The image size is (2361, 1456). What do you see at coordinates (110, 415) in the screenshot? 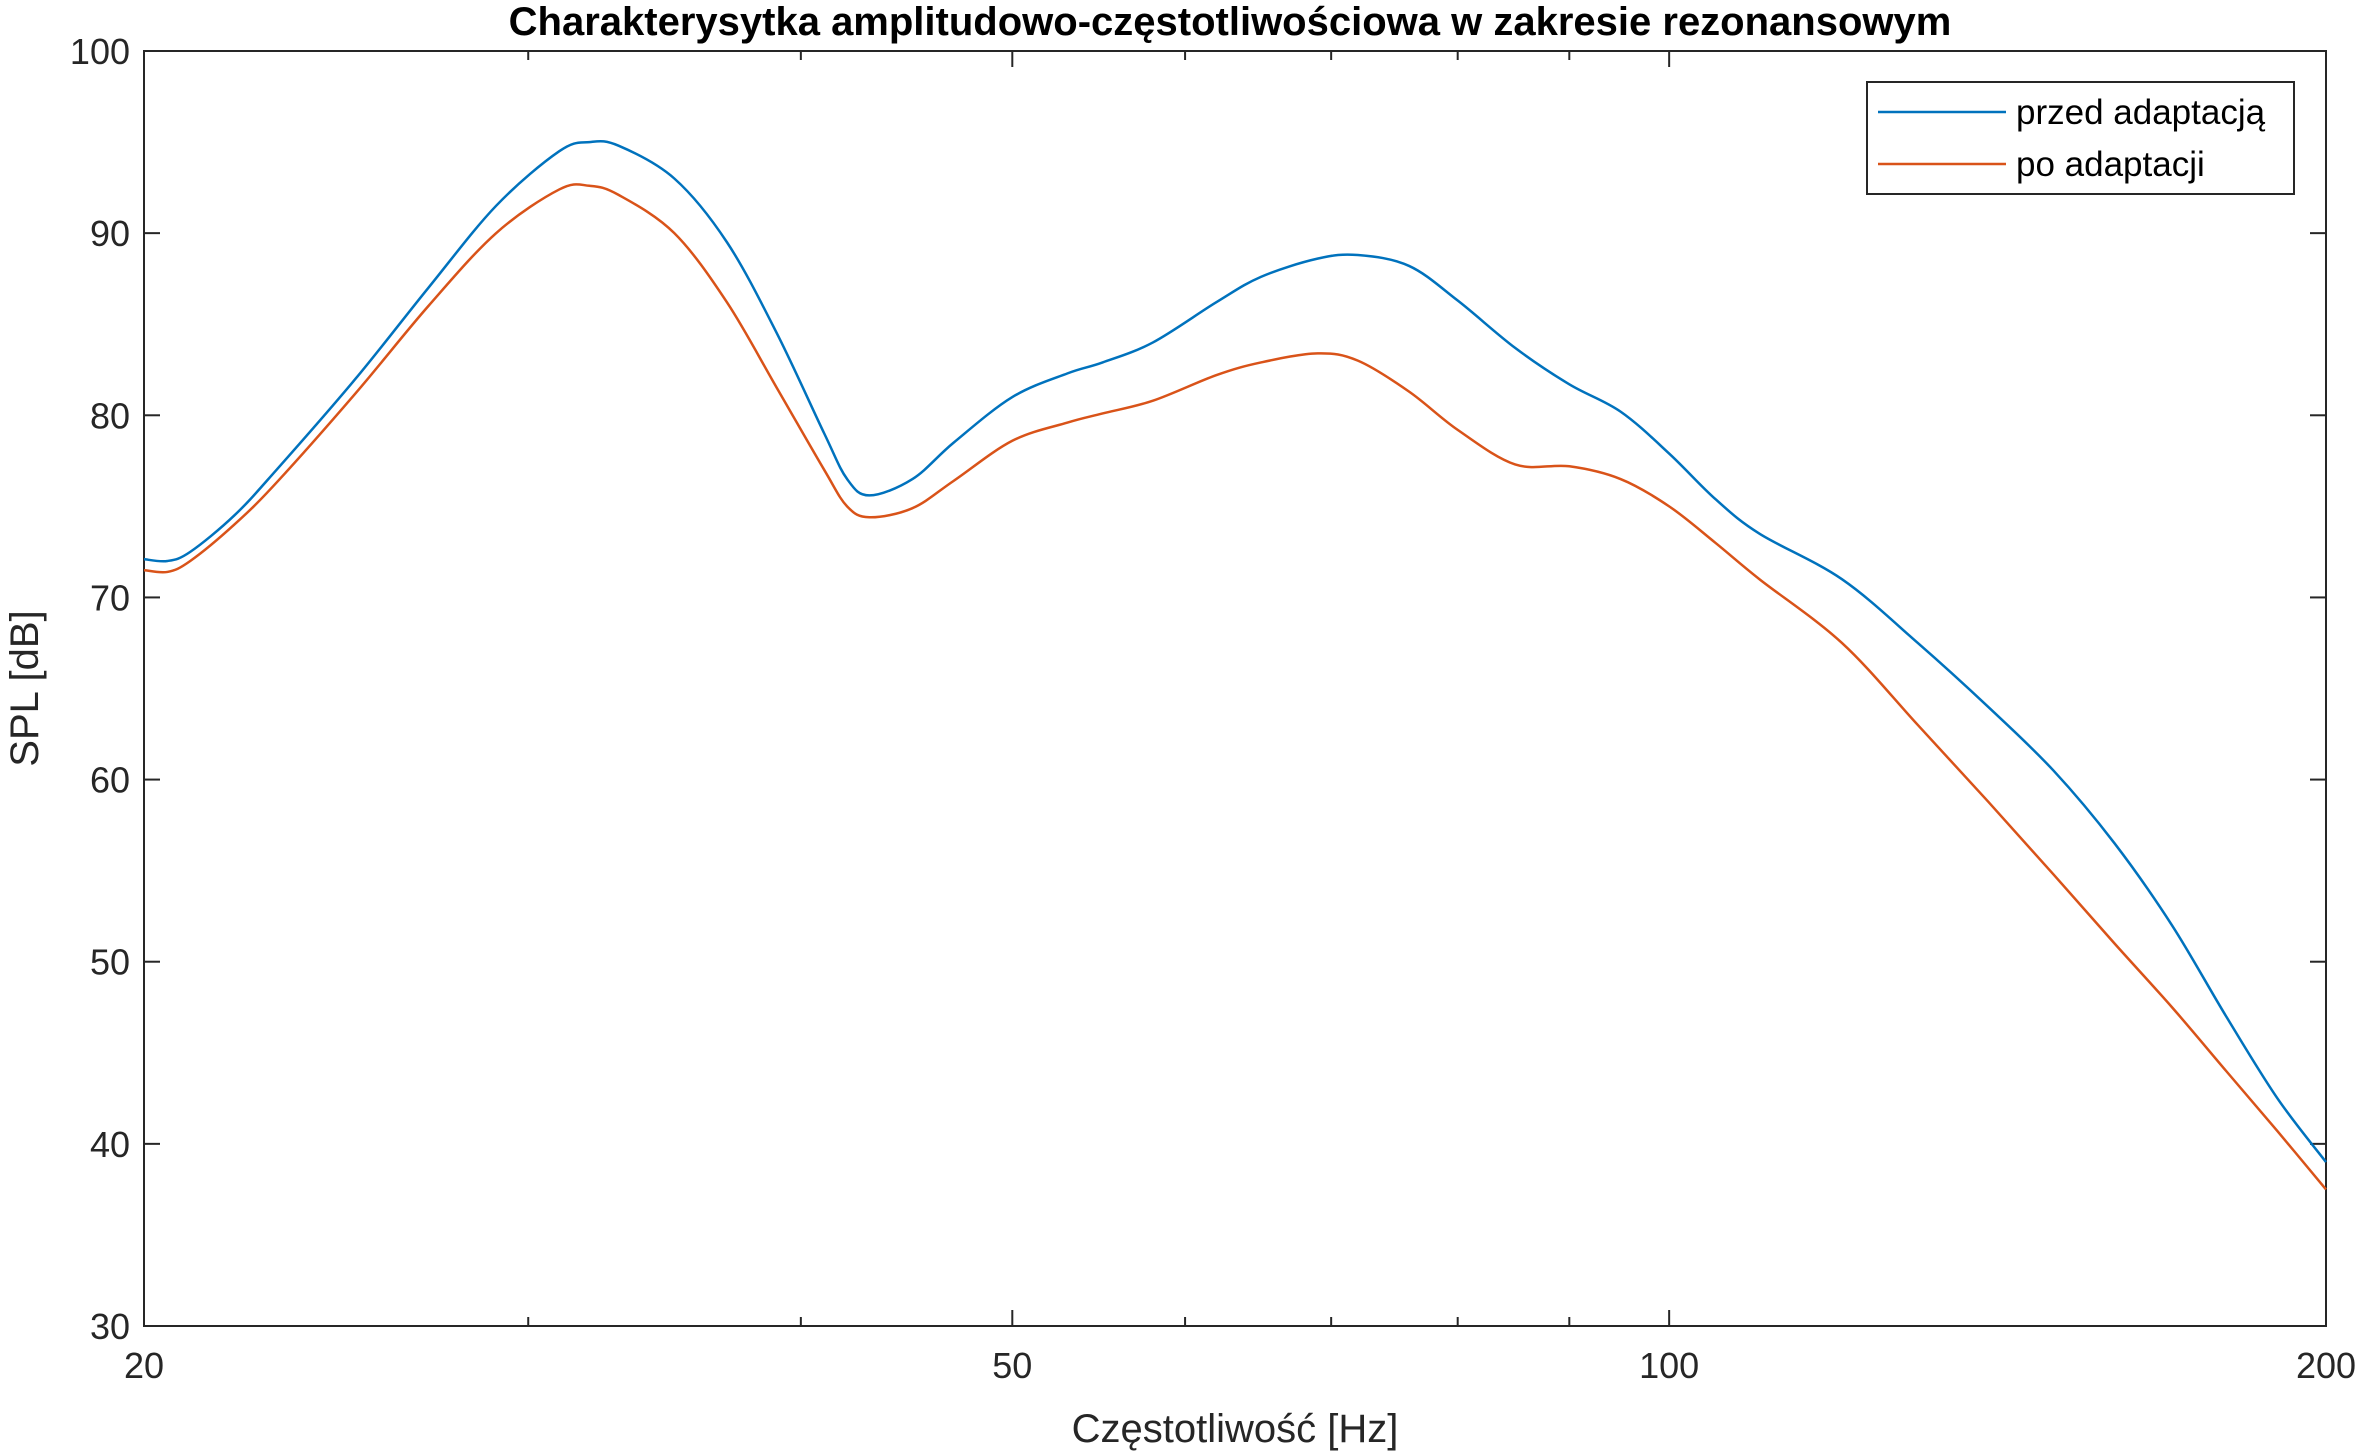
I see `y-tick-label-80: 80` at bounding box center [110, 415].